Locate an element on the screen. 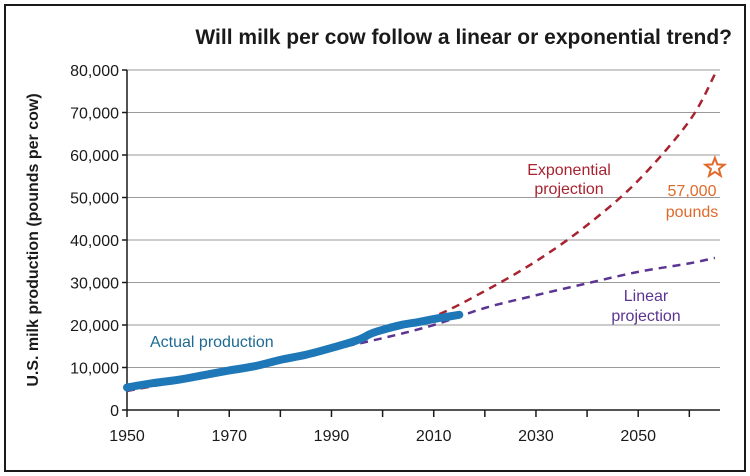 The height and width of the screenshot is (476, 750). actual-production-line is located at coordinates (293, 351).